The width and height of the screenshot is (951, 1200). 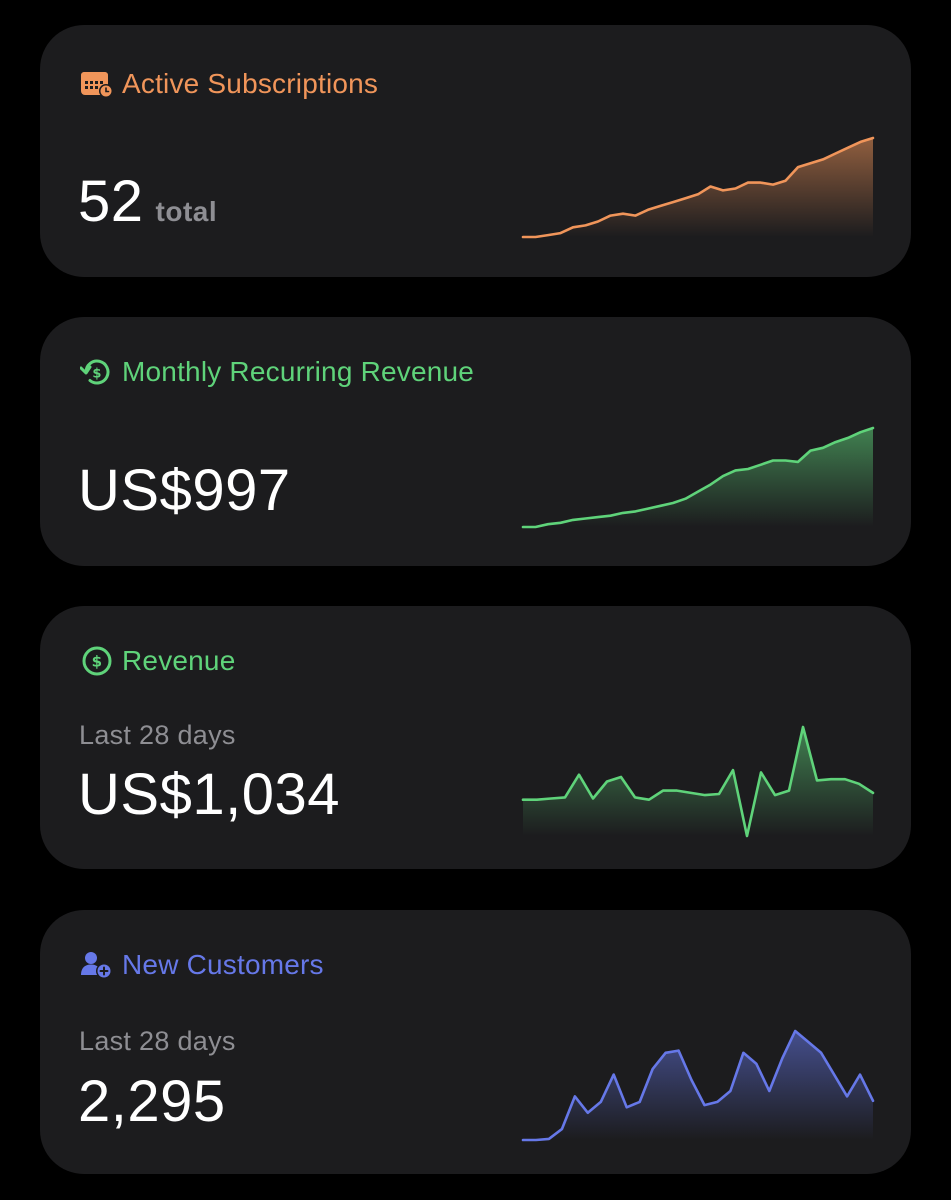 I want to click on card-header: New Customers, so click(x=202, y=965).